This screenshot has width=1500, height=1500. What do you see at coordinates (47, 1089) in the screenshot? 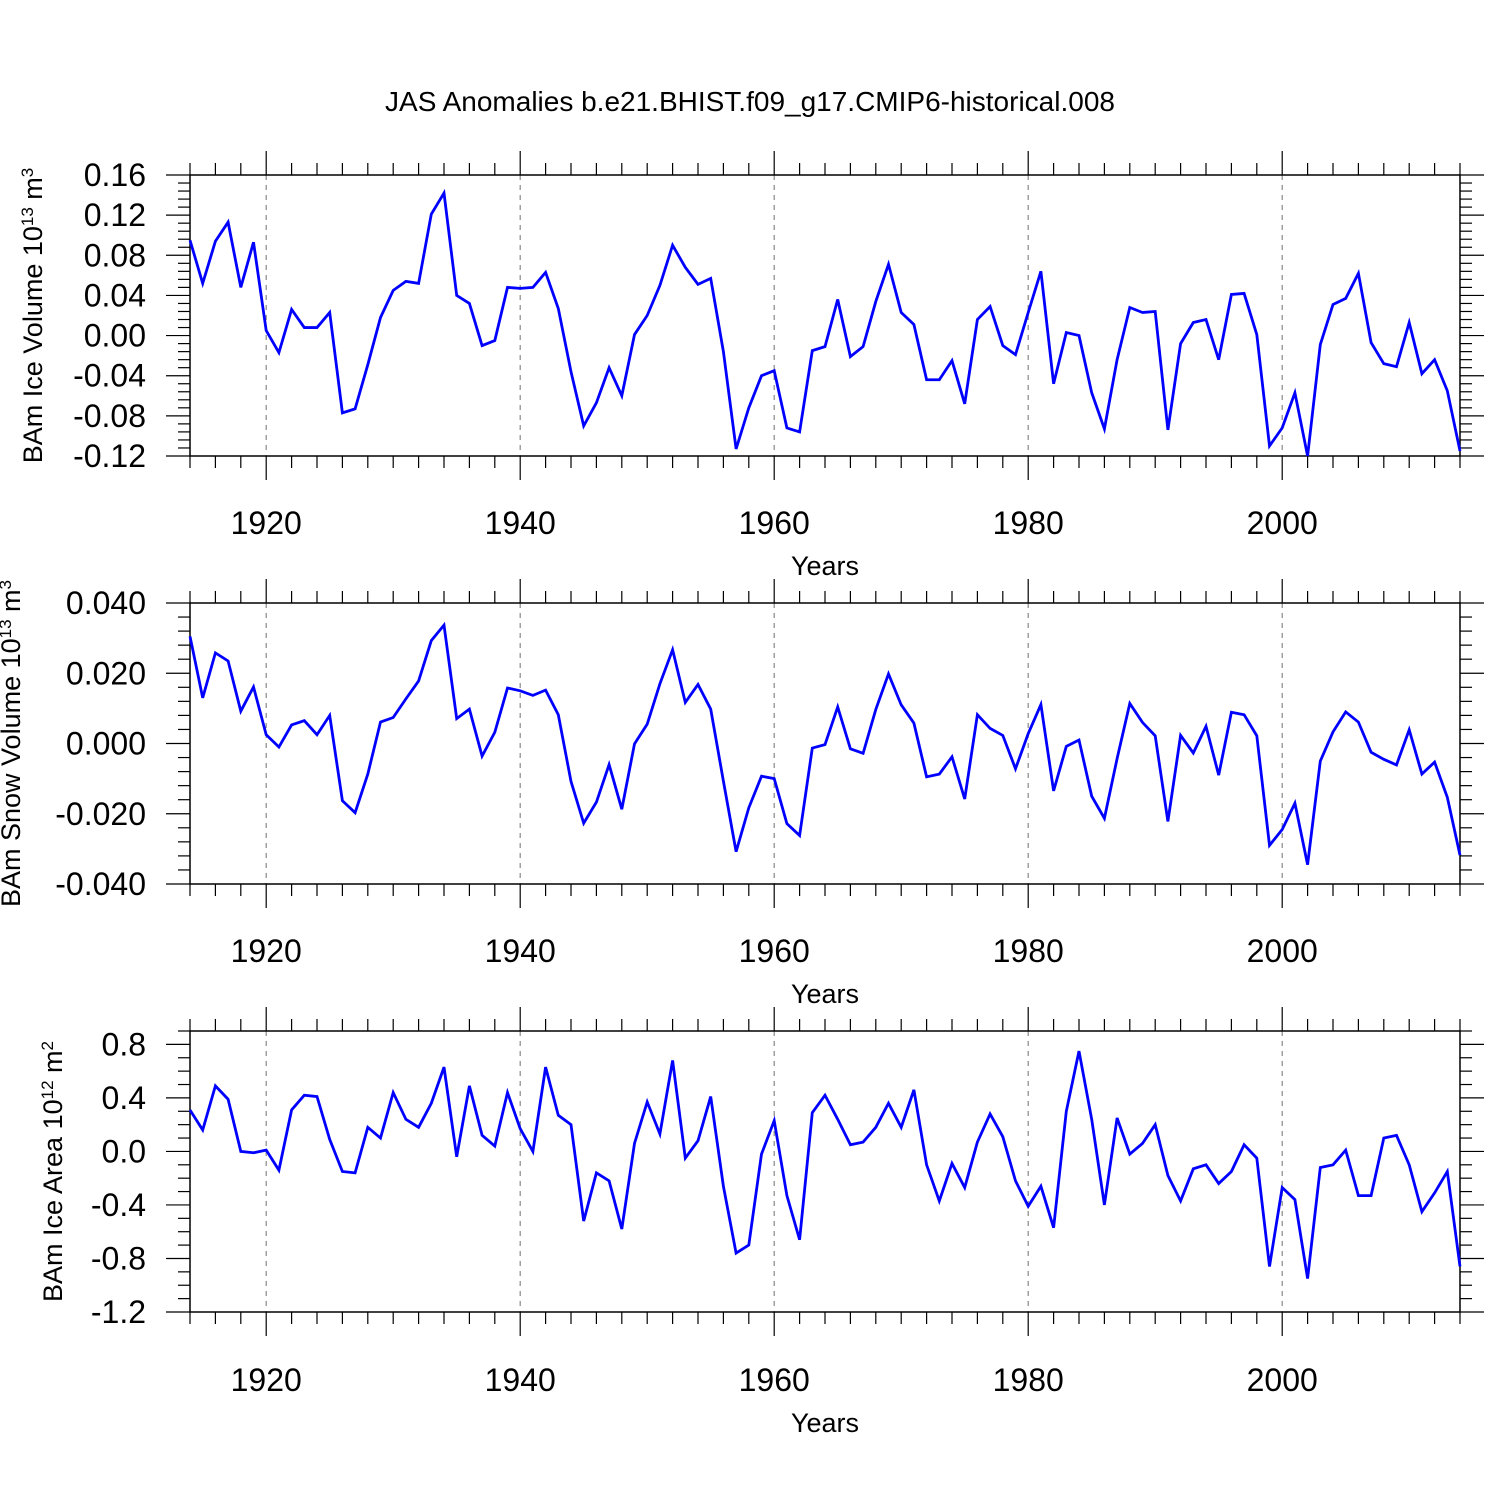
I see `y-axis-label-superscript: 12` at bounding box center [47, 1089].